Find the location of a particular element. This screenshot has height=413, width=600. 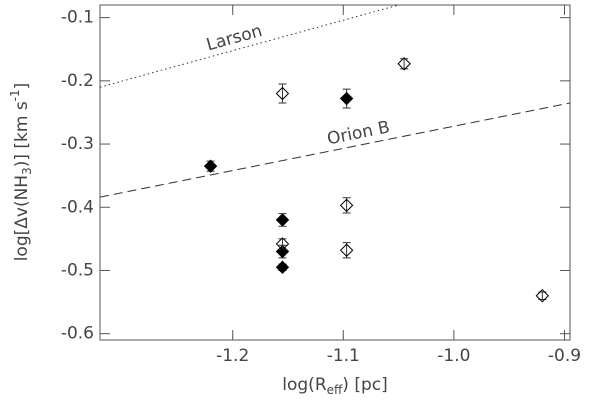

y-label-sup: -1 is located at coordinates (15, 95).